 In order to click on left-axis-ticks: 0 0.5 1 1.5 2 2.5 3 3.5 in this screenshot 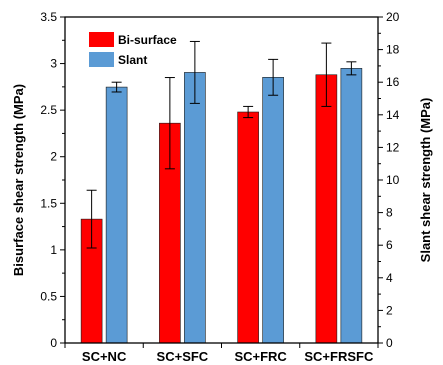, I will do `click(52, 180)`.